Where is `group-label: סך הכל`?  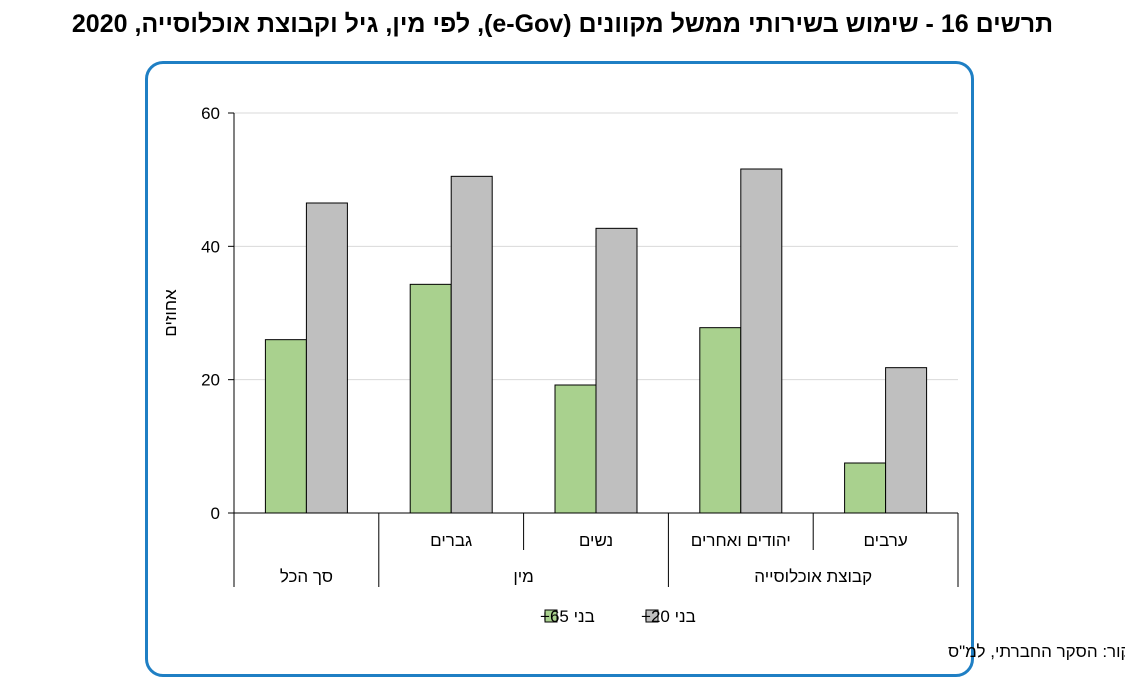
group-label: סך הכל is located at coordinates (306, 576).